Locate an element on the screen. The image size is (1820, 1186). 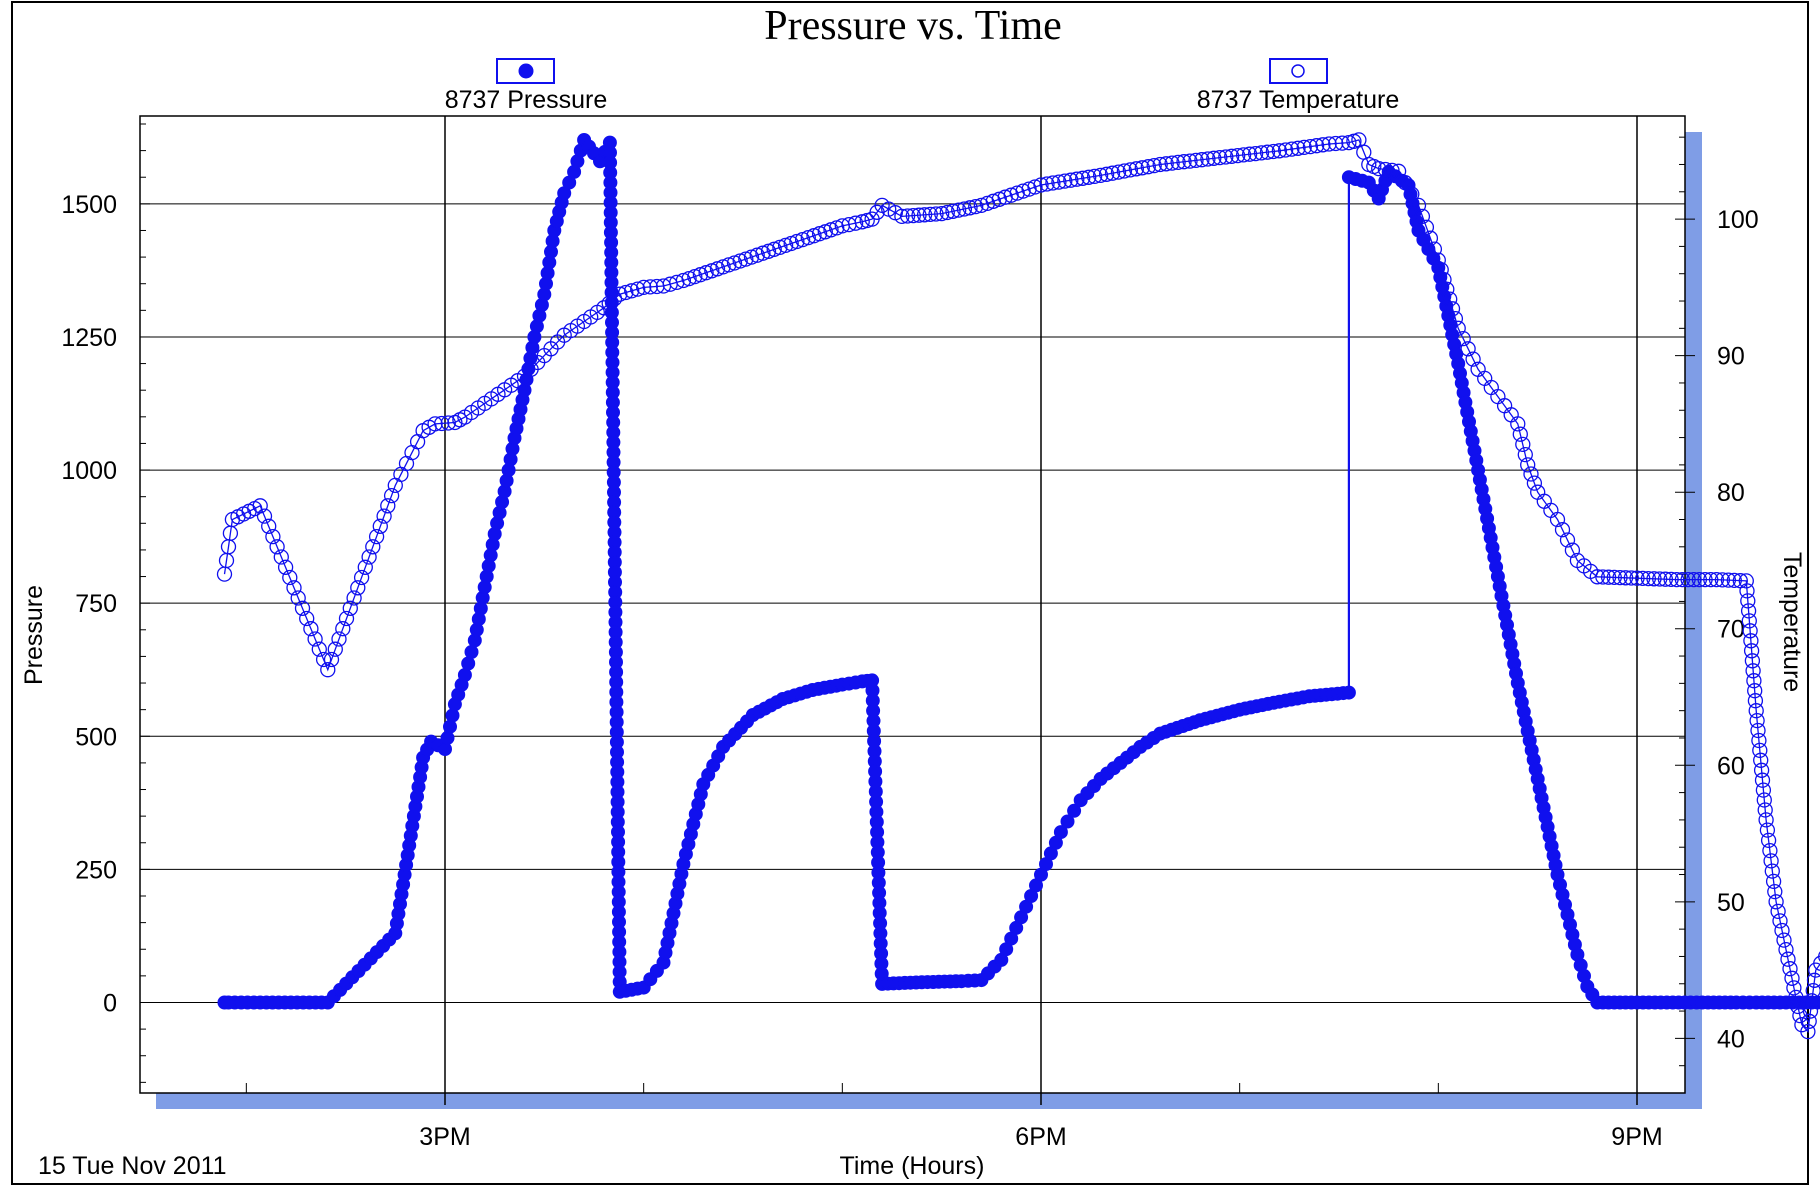
legend-pressure-label: 8737 Pressure is located at coordinates (526, 100).